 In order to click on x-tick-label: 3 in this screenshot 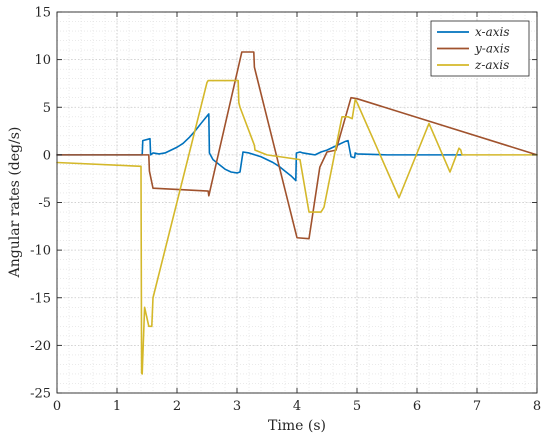, I will do `click(237, 406)`.